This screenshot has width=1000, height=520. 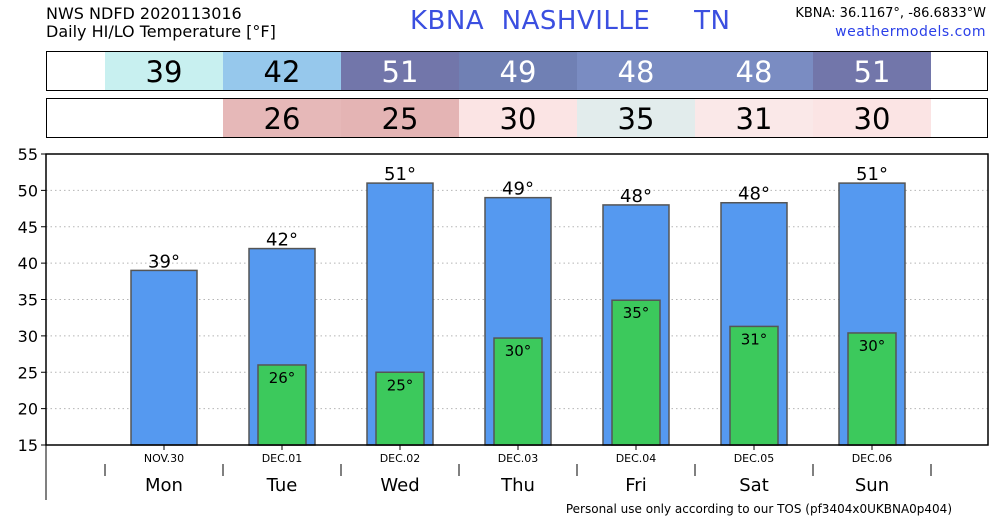 What do you see at coordinates (636, 458) in the screenshot?
I see `date-label: DEC.04` at bounding box center [636, 458].